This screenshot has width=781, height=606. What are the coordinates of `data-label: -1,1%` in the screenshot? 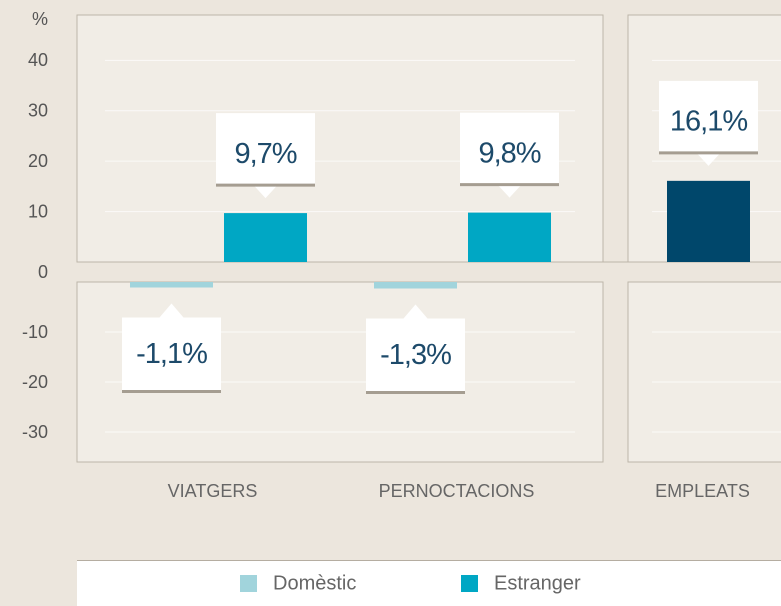 It's located at (171, 354).